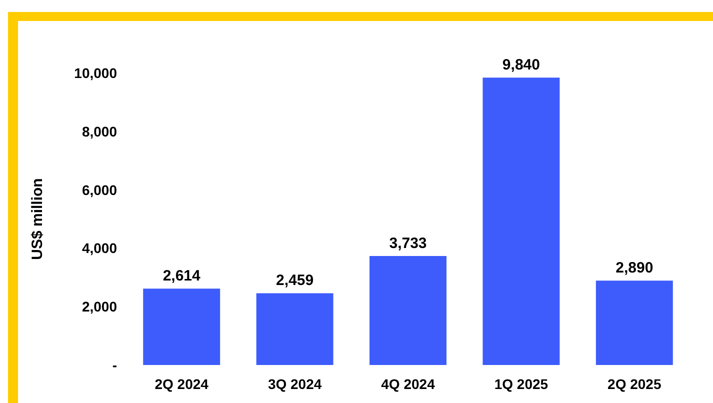  I want to click on y-tick-label: 8,000, so click(100, 131).